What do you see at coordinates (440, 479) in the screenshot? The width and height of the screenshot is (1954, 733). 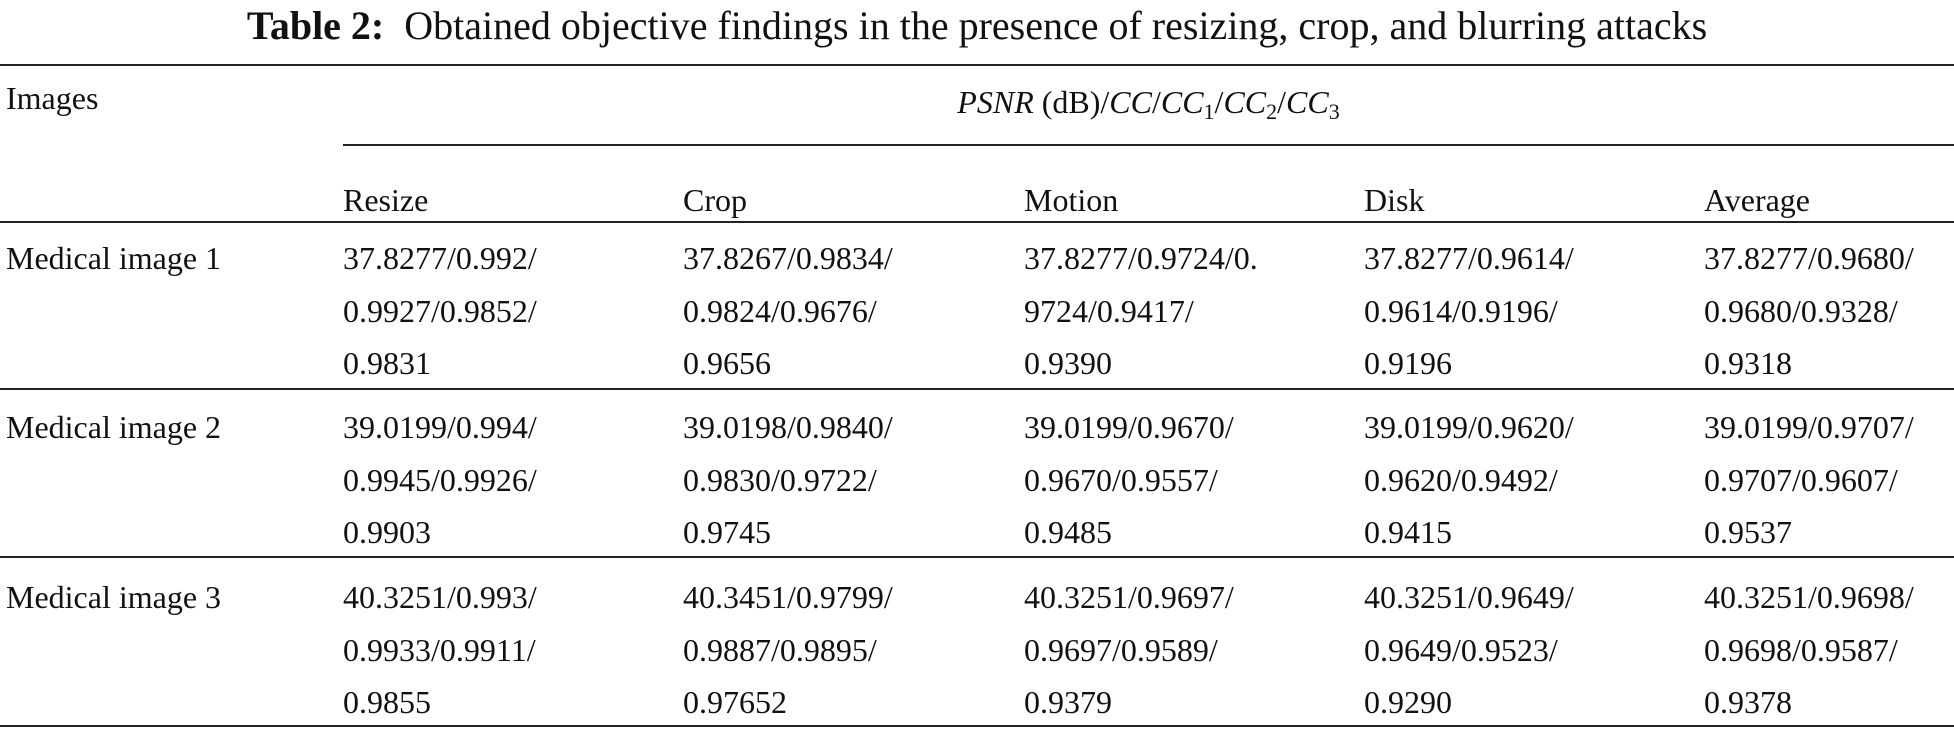 I see `cell-line: 0.9945/0.9926/` at bounding box center [440, 479].